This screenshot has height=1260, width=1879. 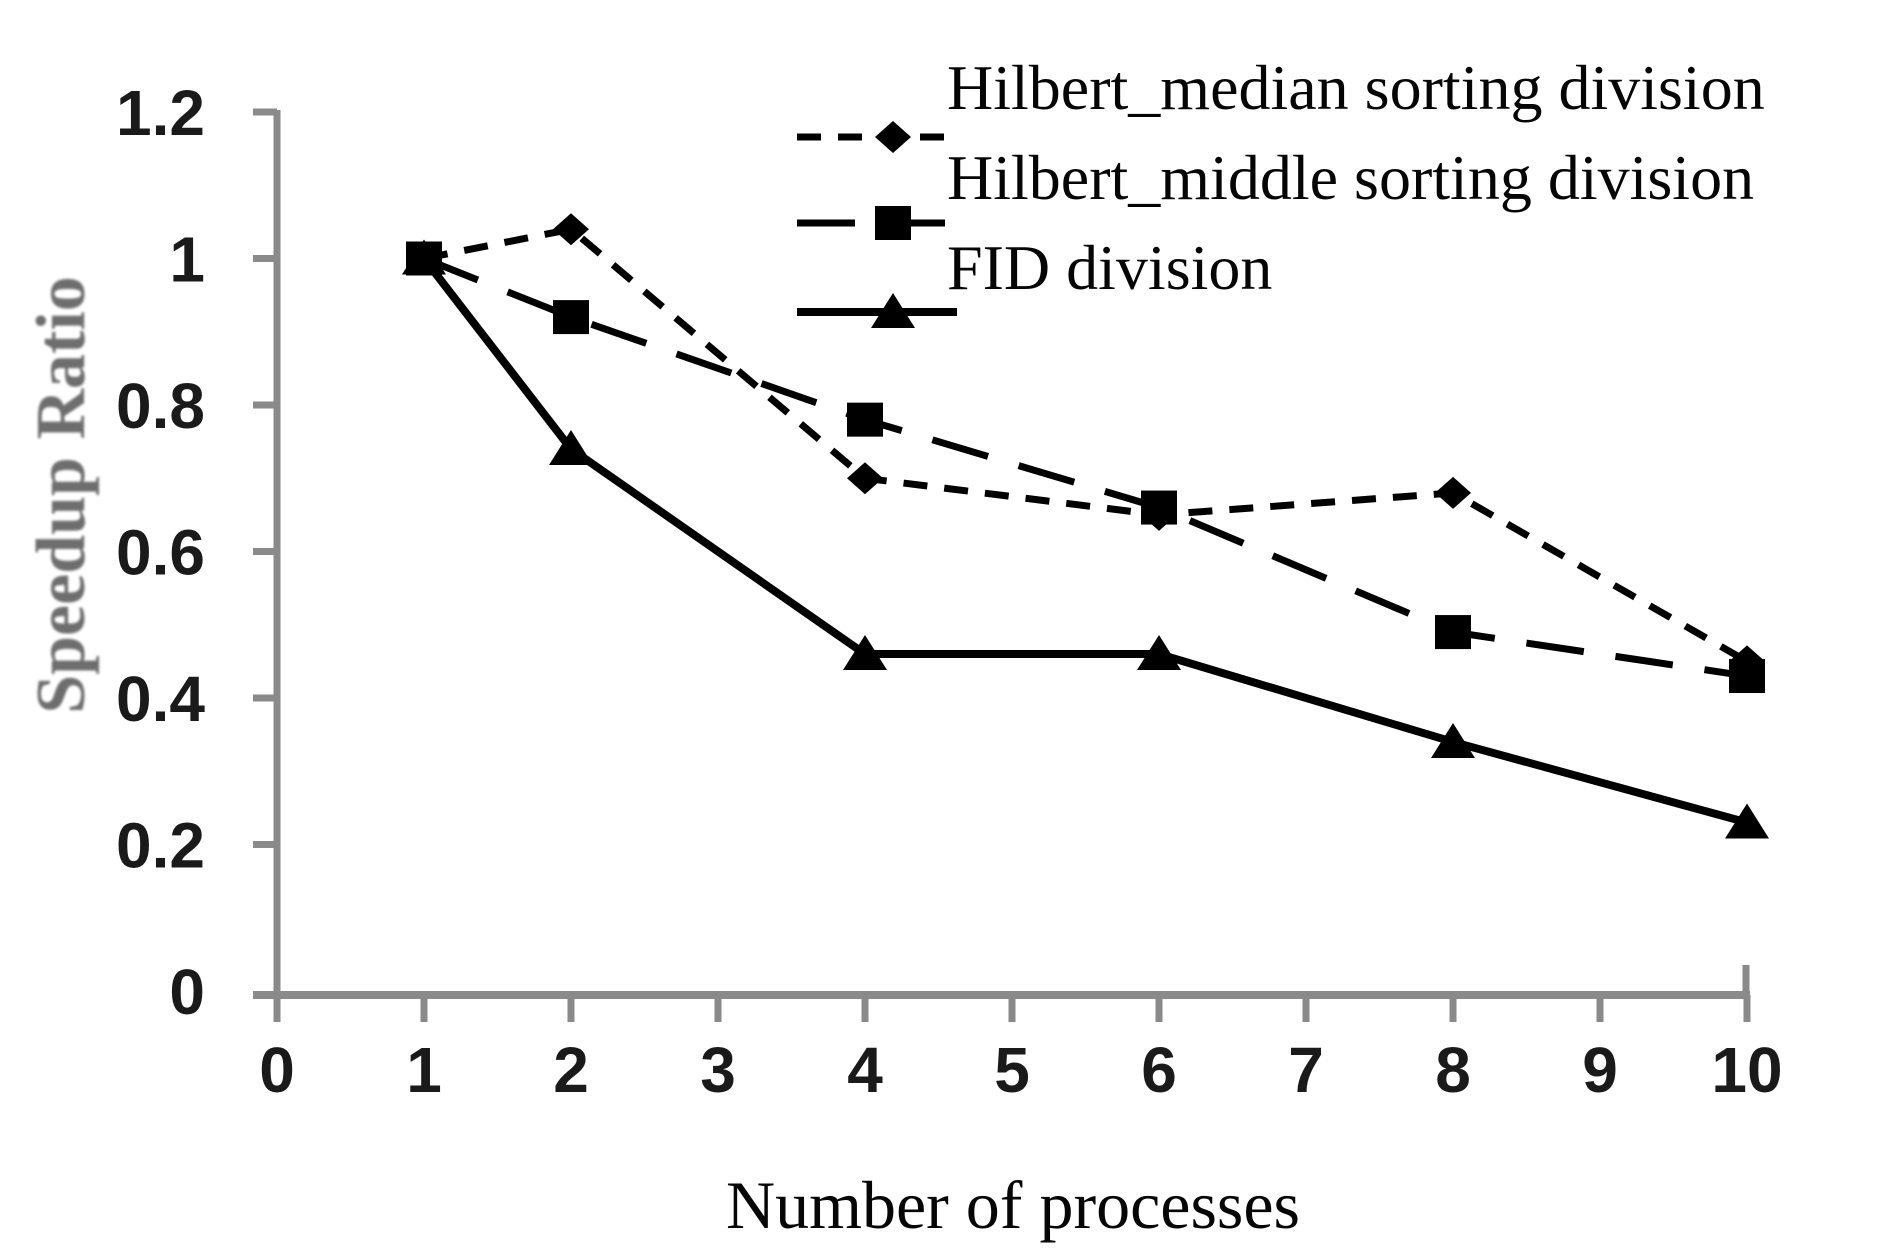 I want to click on legend-label-hilbert-median: Hilbert_median sorting division, so click(x=1356, y=87).